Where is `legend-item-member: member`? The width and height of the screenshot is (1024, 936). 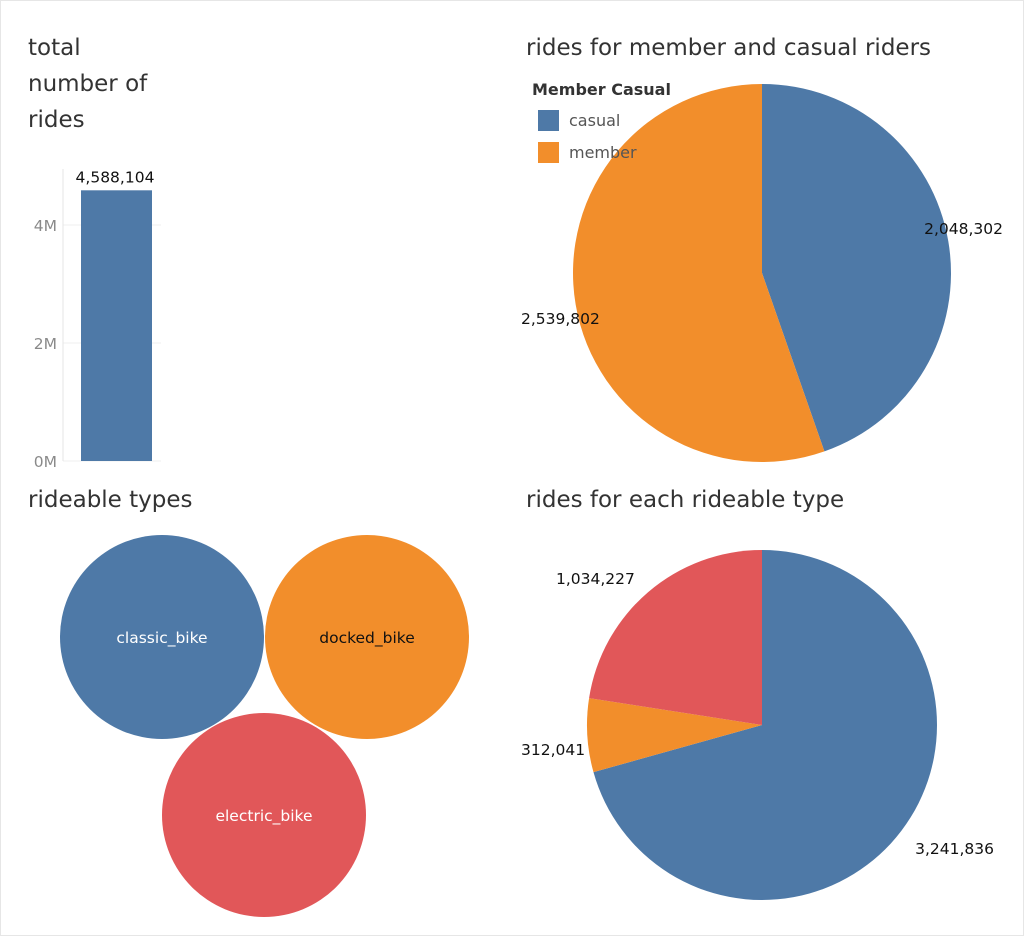 legend-item-member: member is located at coordinates (587, 152).